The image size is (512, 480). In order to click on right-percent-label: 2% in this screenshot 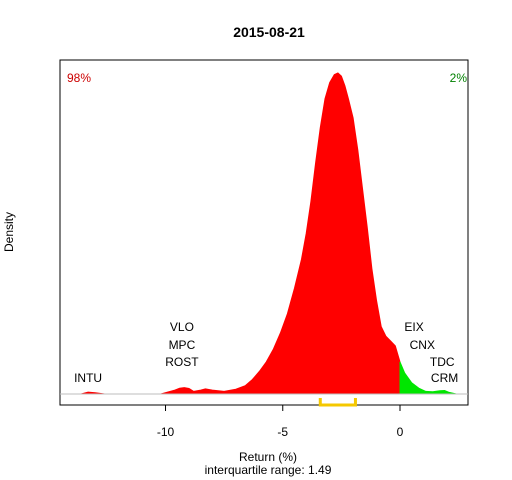, I will do `click(459, 78)`.